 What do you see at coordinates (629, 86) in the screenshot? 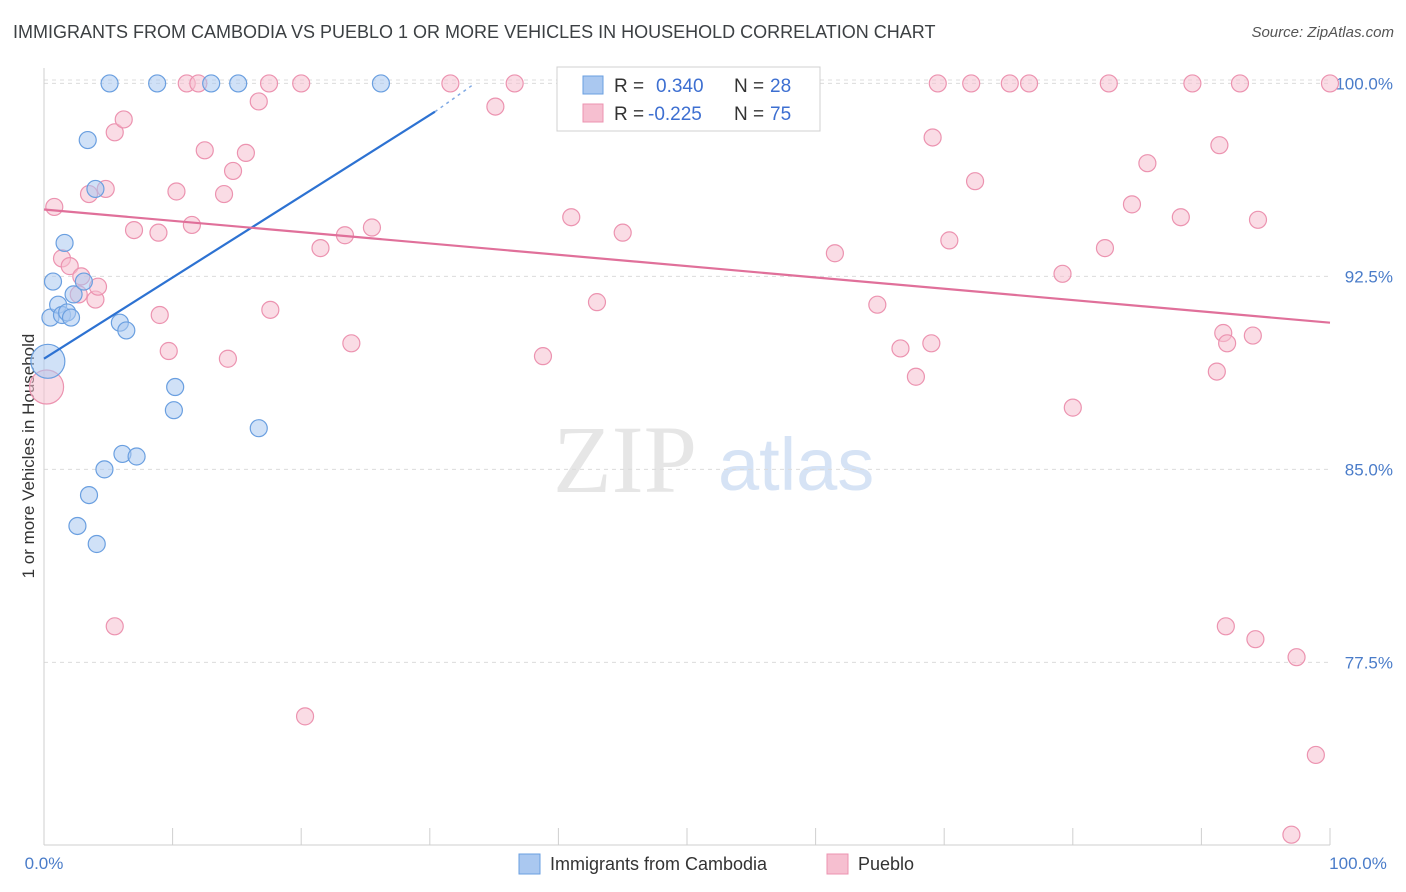
I see `legend-r-label-1: R =` at bounding box center [629, 86].